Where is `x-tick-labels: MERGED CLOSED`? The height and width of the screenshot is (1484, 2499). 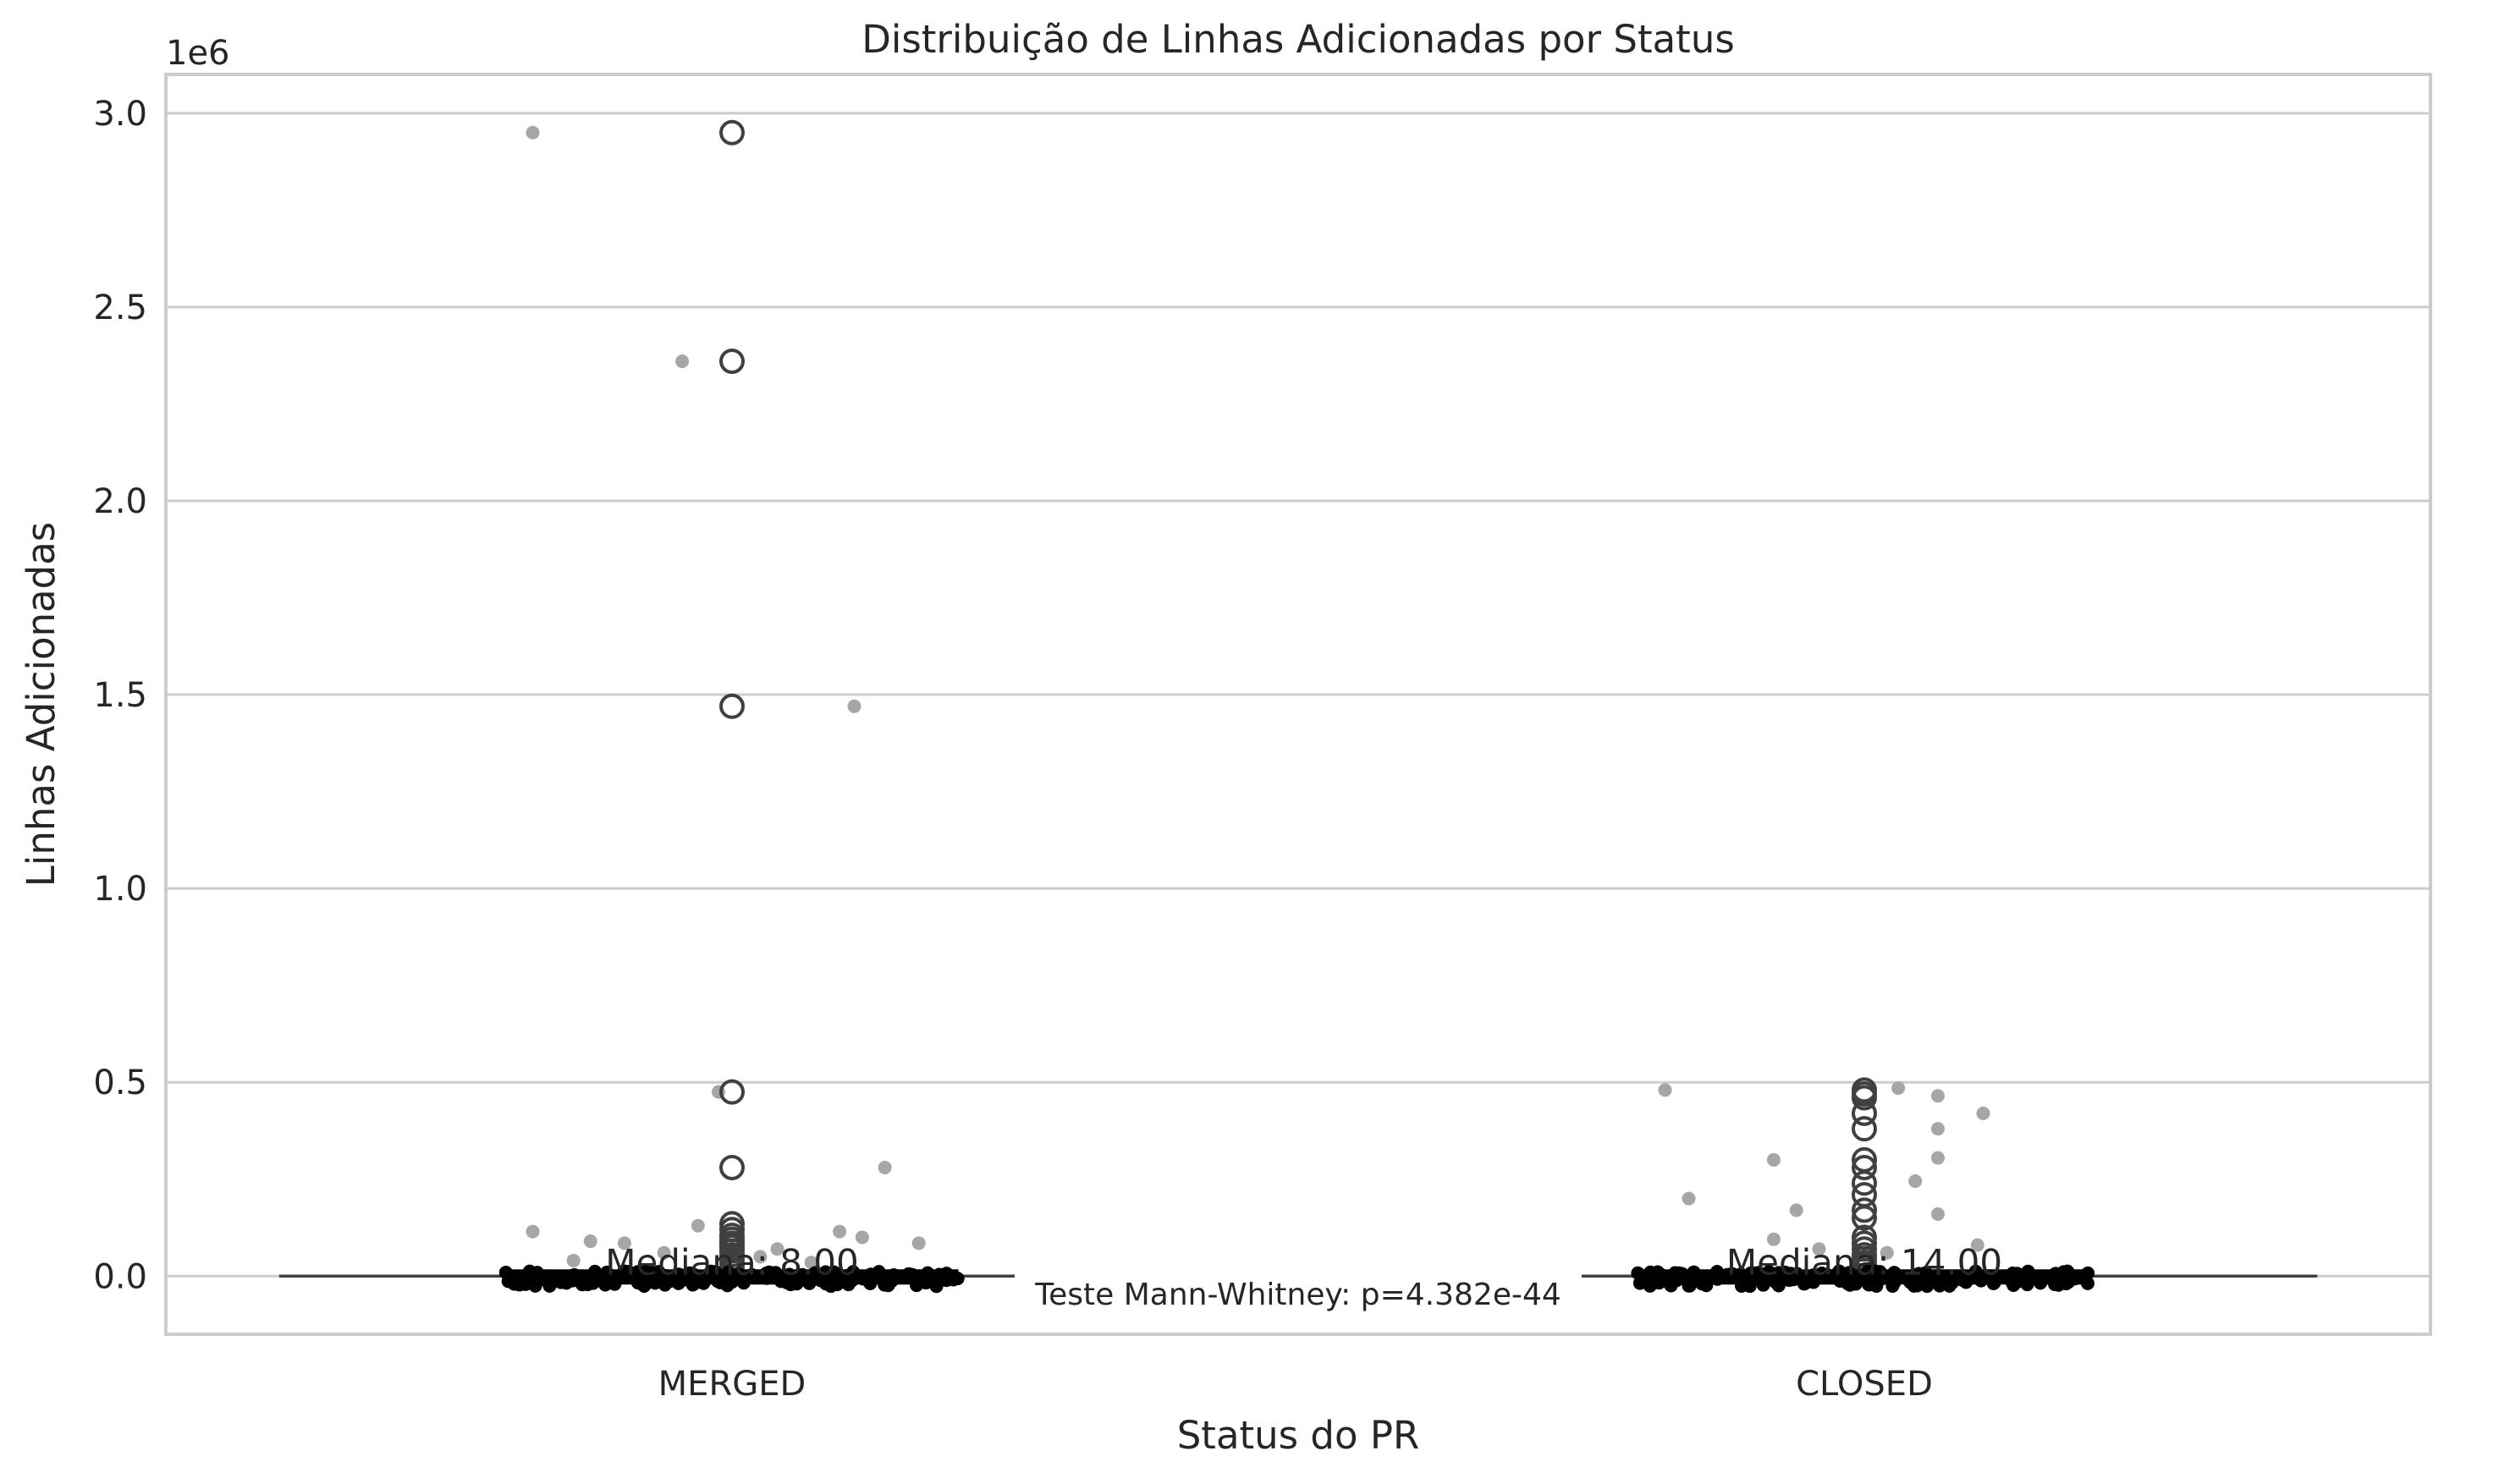 x-tick-labels: MERGED CLOSED is located at coordinates (1296, 1384).